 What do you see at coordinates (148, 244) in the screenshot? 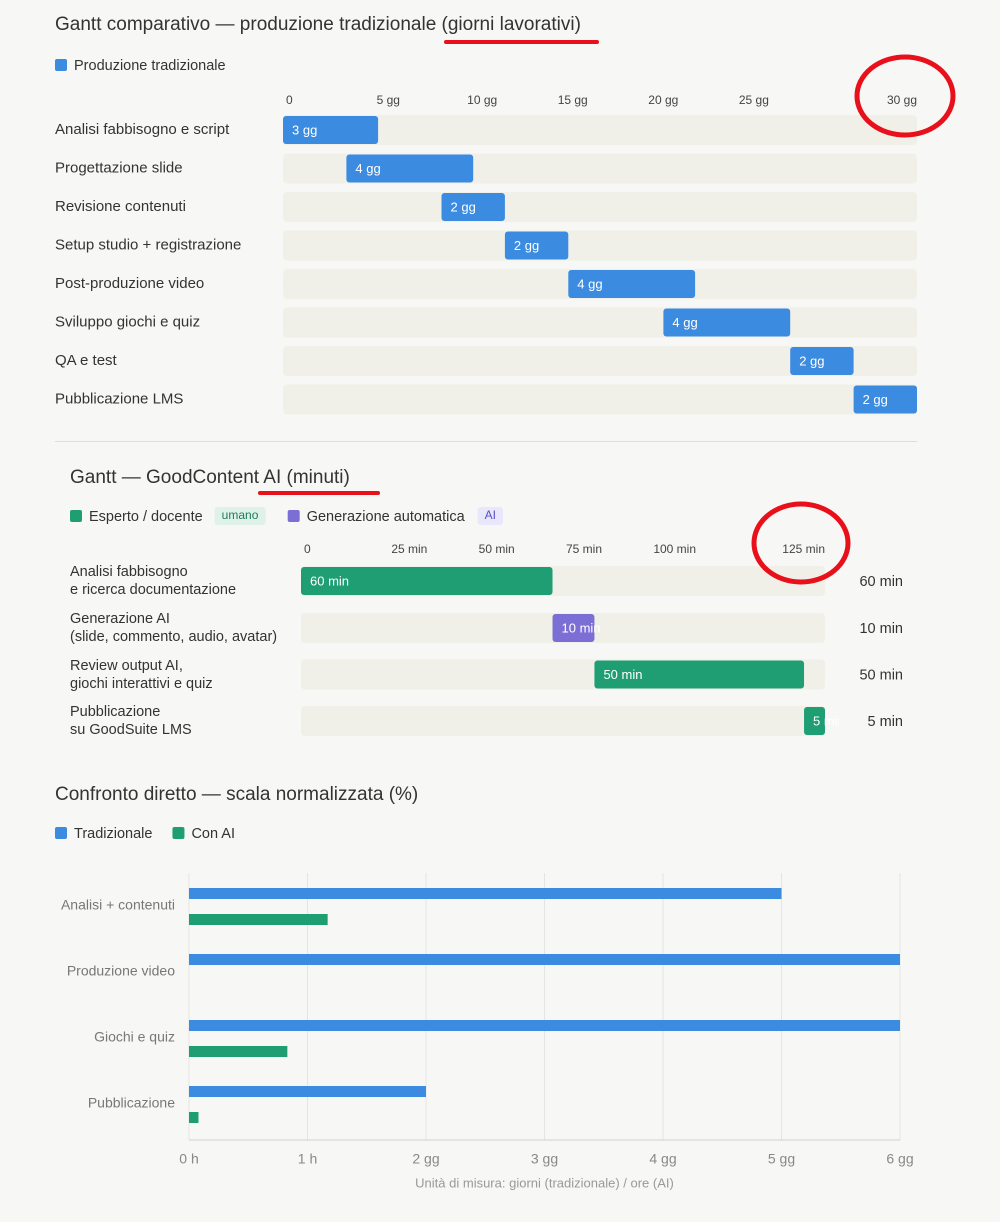
I see `task-label: Setup studio + registrazione` at bounding box center [148, 244].